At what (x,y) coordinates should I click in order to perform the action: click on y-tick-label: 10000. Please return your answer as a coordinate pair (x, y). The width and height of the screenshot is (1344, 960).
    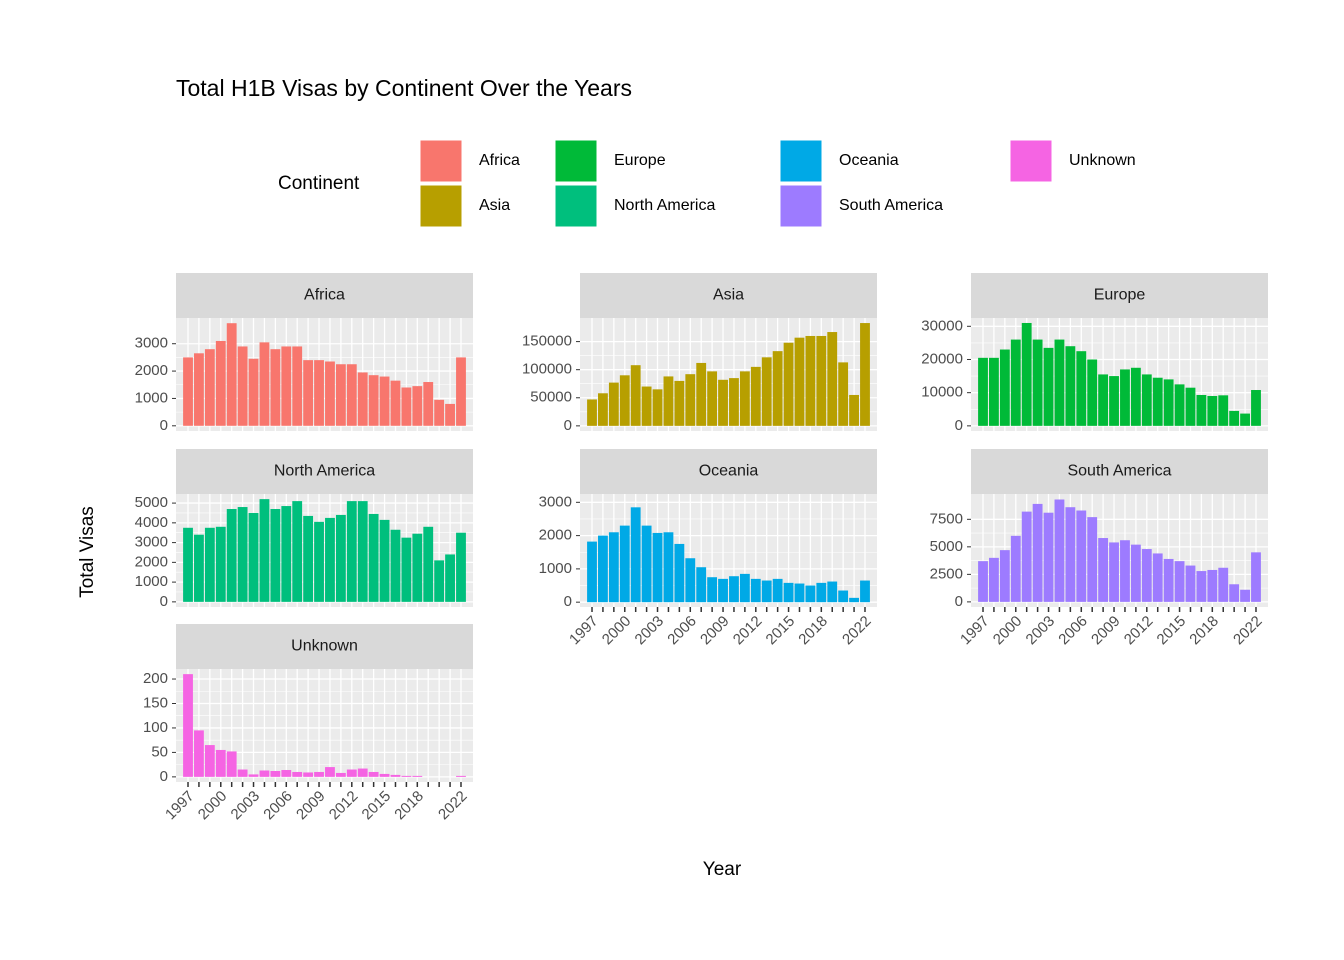
    Looking at the image, I should click on (942, 392).